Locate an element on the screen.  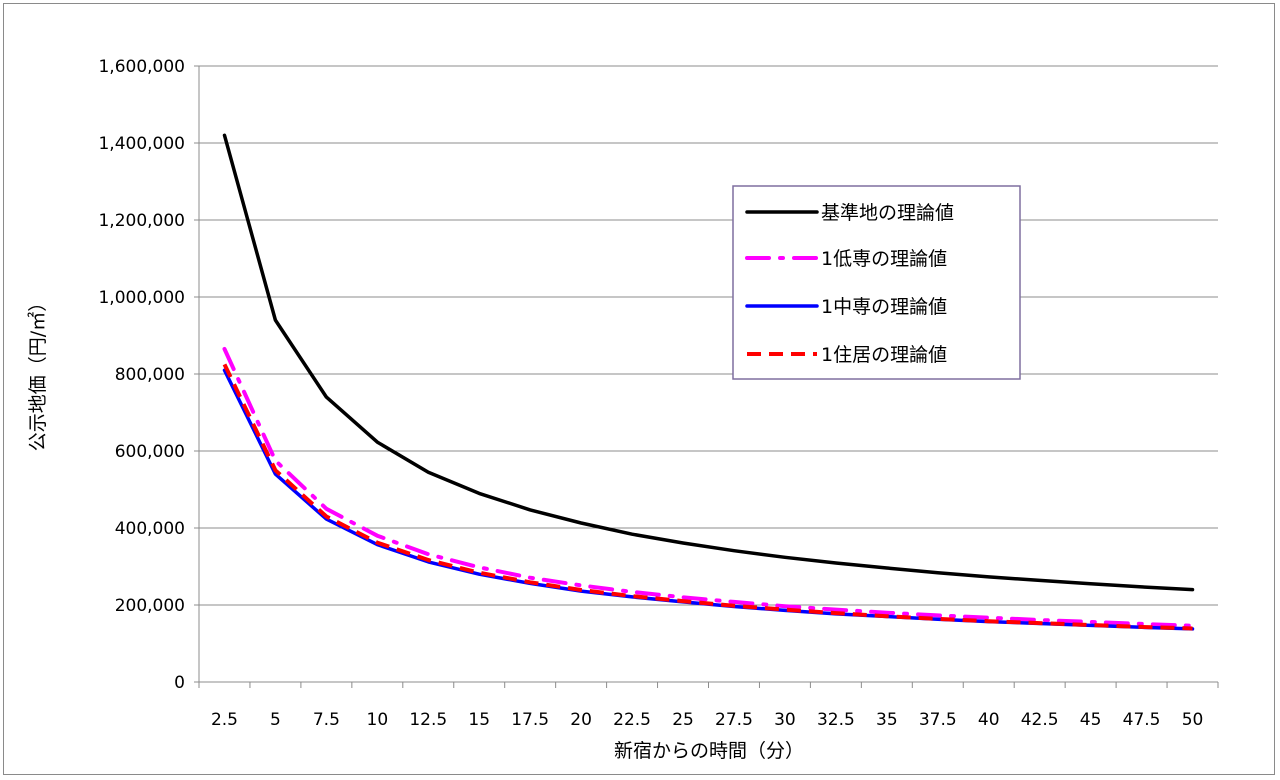
legend-label: 1低専の理論値 is located at coordinates (884, 259).